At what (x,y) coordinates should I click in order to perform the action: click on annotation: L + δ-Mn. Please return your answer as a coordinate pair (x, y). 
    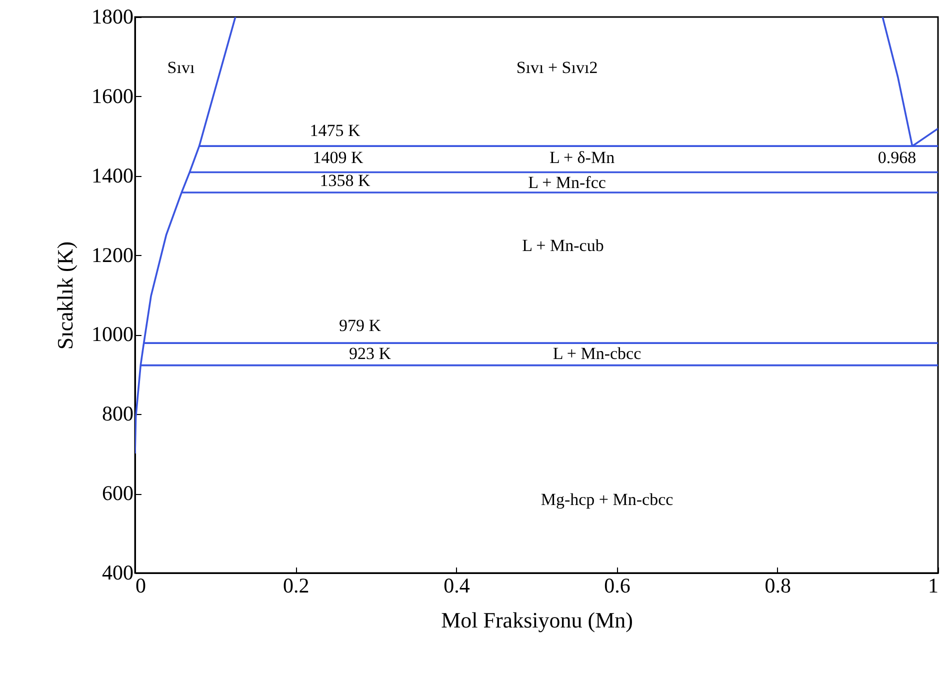
    Looking at the image, I should click on (582, 157).